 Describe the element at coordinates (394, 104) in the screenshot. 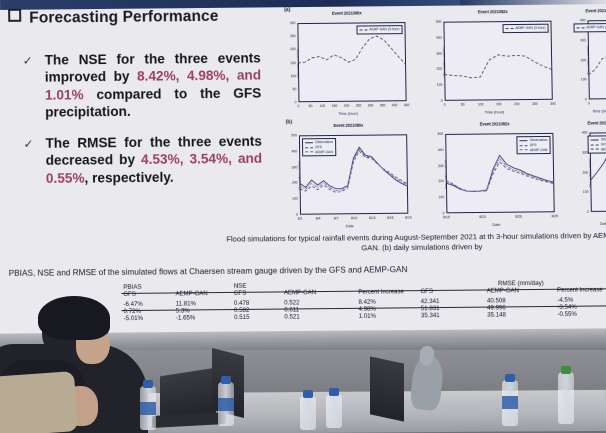

I see `chart-xtick: 400` at that location.